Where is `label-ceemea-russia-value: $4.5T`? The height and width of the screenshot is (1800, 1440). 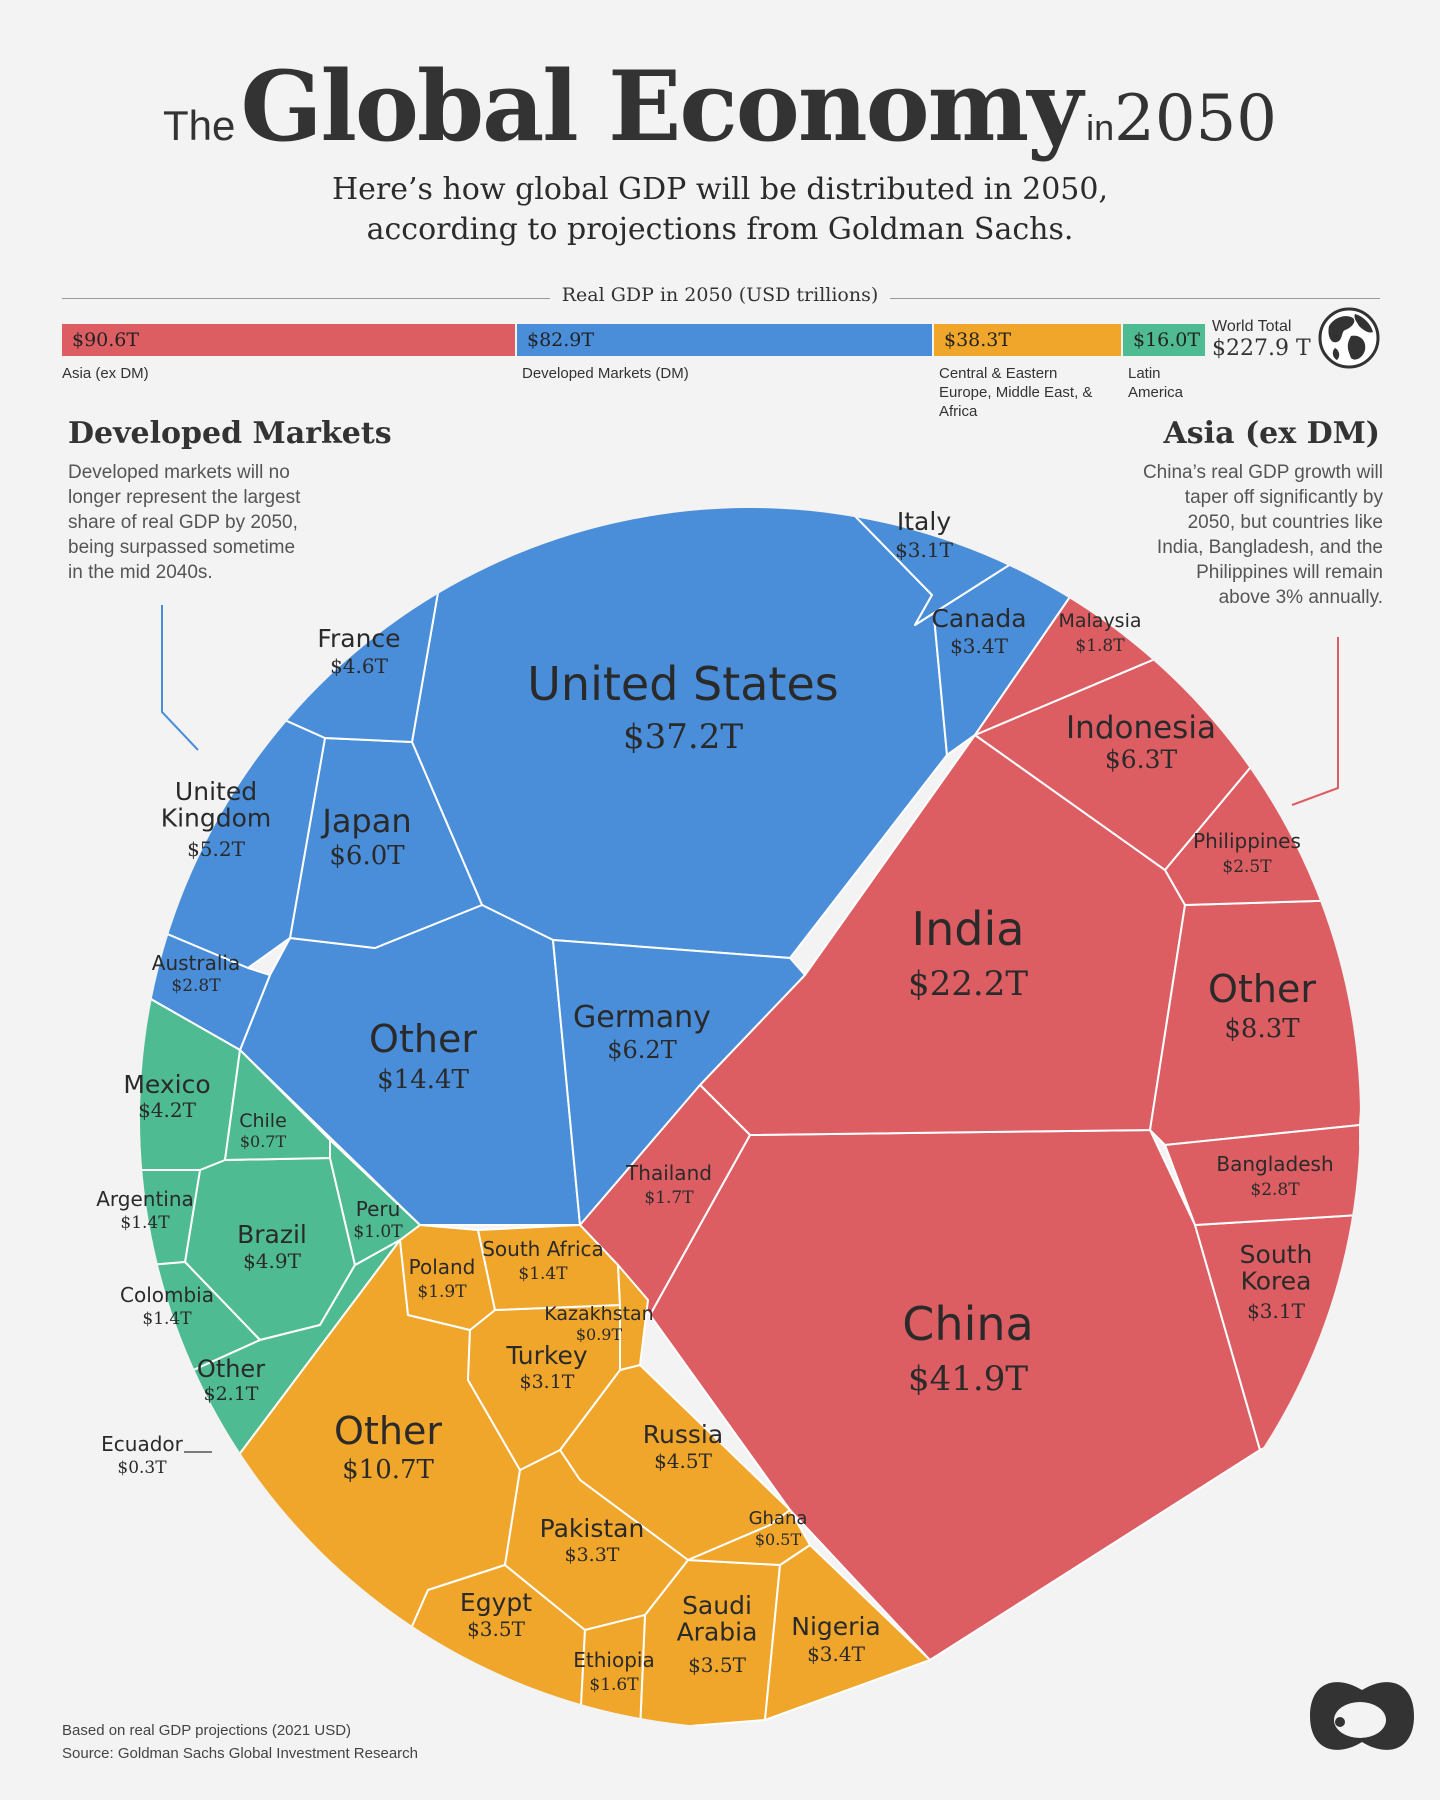 label-ceemea-russia-value: $4.5T is located at coordinates (683, 1461).